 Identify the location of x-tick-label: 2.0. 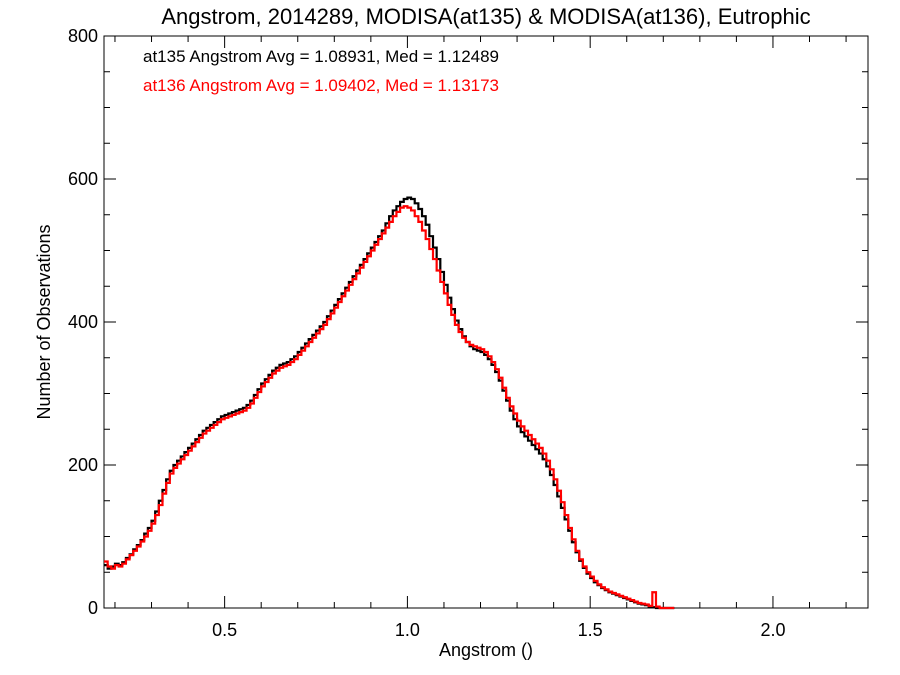
(772, 630).